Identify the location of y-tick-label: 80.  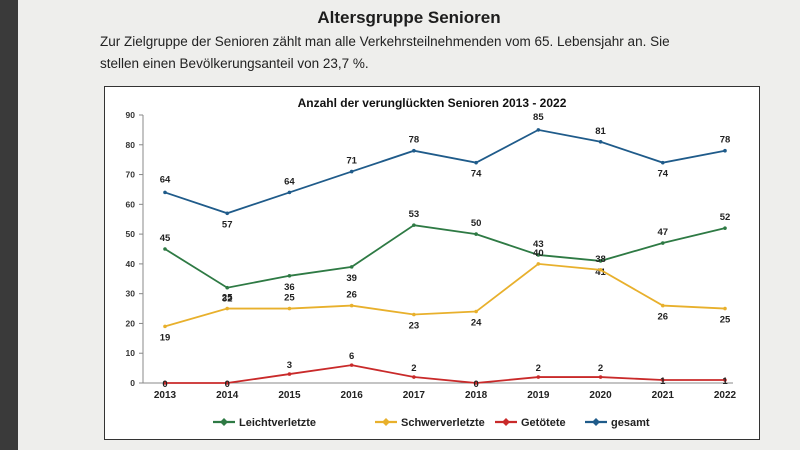
(131, 145).